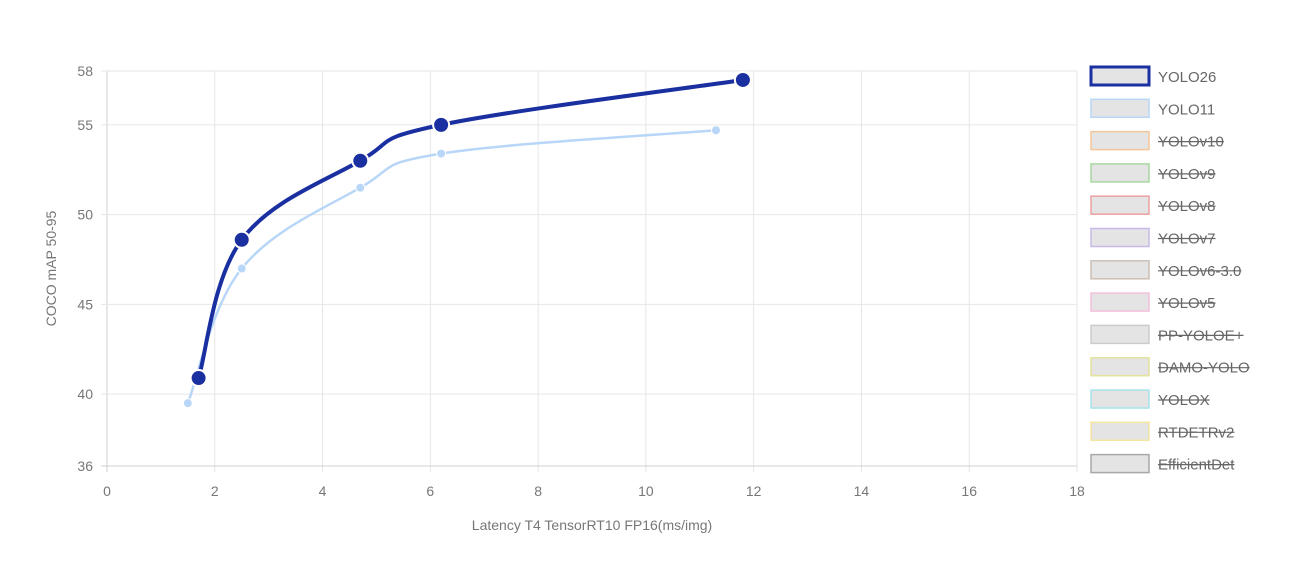 The height and width of the screenshot is (570, 1306). Describe the element at coordinates (1120, 108) in the screenshot. I see `legend-swatch-yolo11` at that location.